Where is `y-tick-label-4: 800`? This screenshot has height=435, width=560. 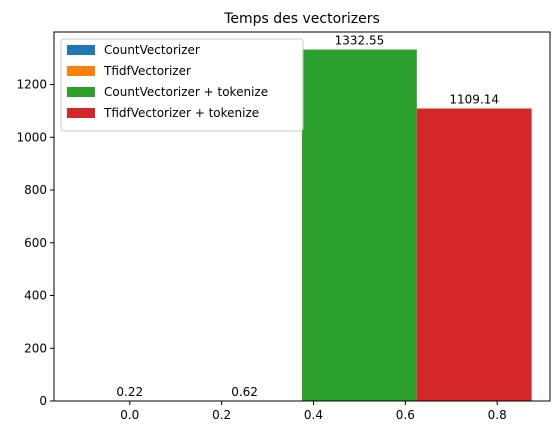
y-tick-label-4: 800 is located at coordinates (35, 190).